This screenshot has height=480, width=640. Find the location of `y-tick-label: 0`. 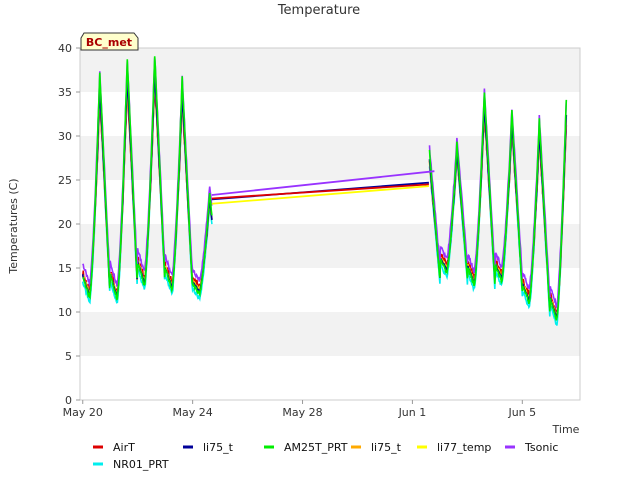

y-tick-label: 0 is located at coordinates (68, 400).